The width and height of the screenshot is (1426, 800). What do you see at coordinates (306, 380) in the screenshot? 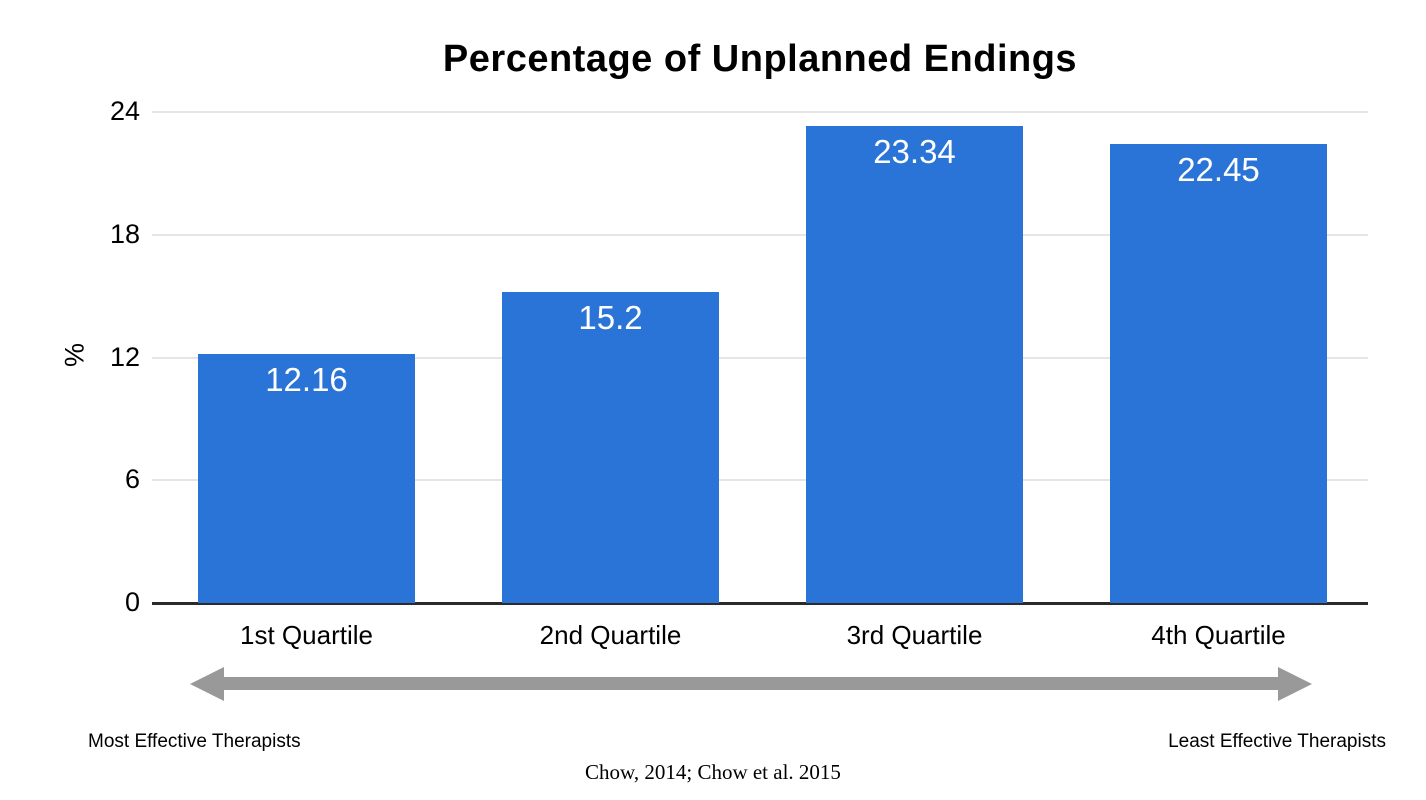
I see `bar-value-label: 12.16` at bounding box center [306, 380].